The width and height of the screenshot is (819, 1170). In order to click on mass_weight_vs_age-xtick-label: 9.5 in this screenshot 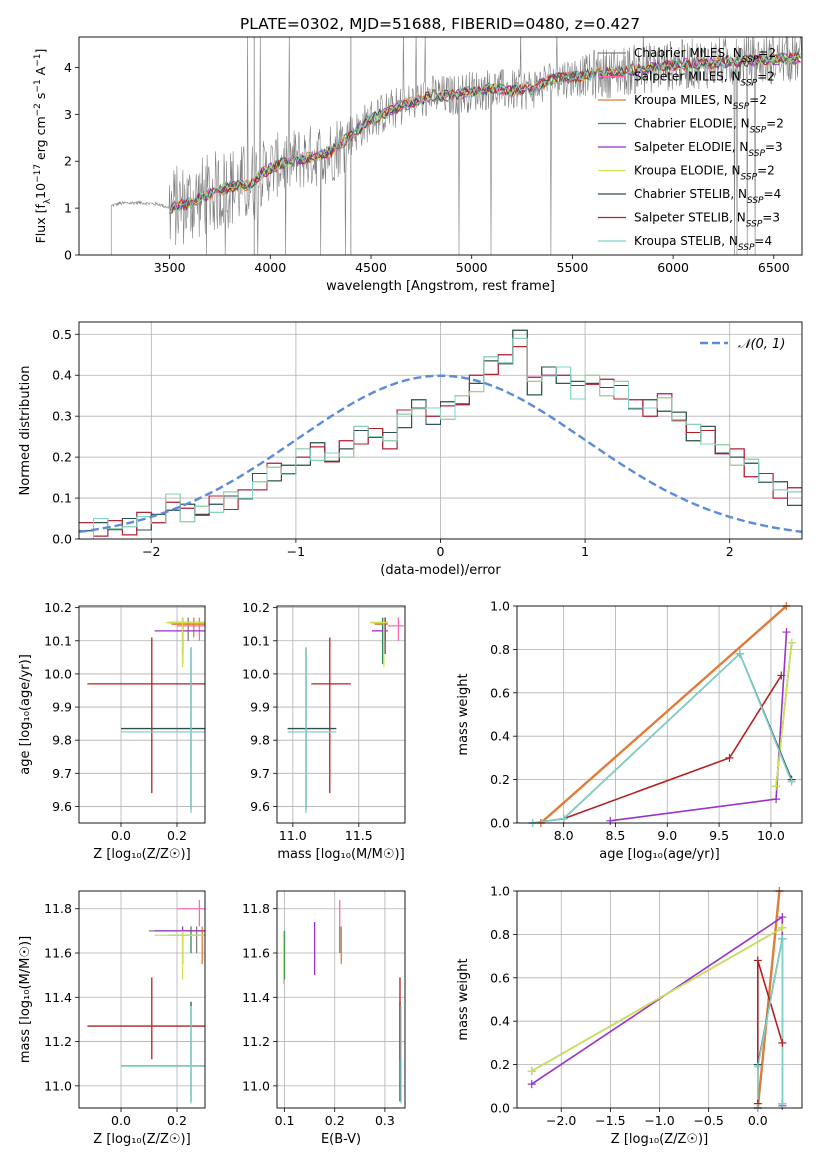, I will do `click(719, 835)`.